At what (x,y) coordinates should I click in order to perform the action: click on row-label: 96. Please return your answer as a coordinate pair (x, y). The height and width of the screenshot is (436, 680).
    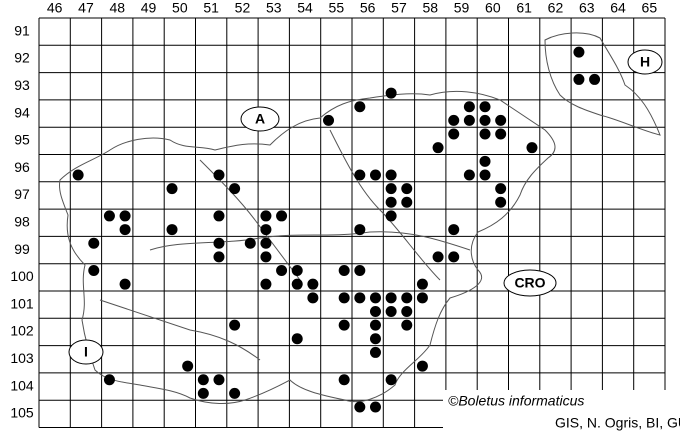
    Looking at the image, I should click on (22, 167).